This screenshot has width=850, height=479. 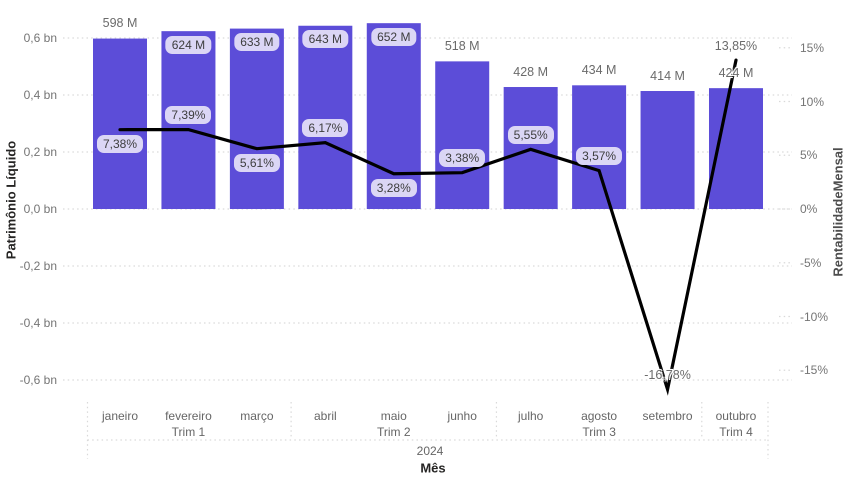 I want to click on bar-abril, so click(x=325, y=117).